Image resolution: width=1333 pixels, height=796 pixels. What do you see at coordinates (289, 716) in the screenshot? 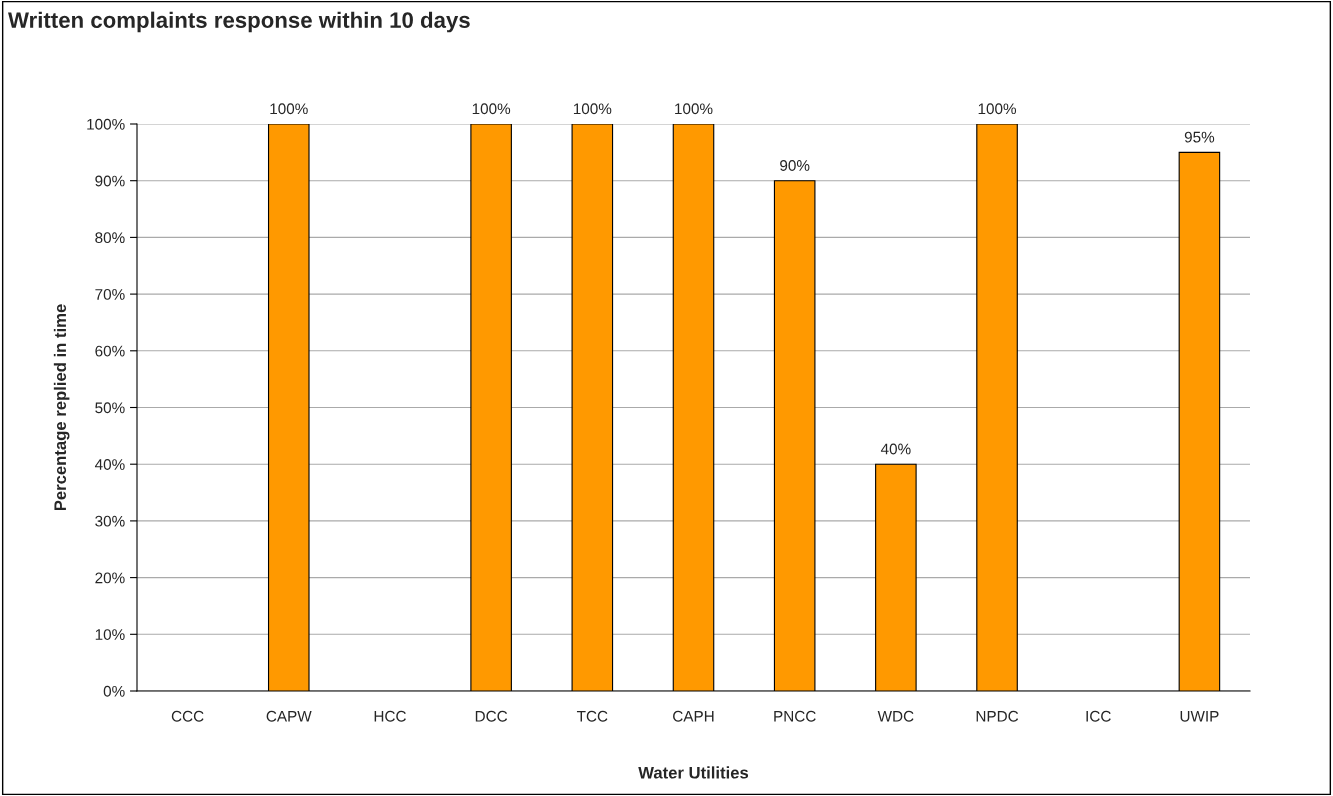
I see `x-tick-label: CAPW` at bounding box center [289, 716].